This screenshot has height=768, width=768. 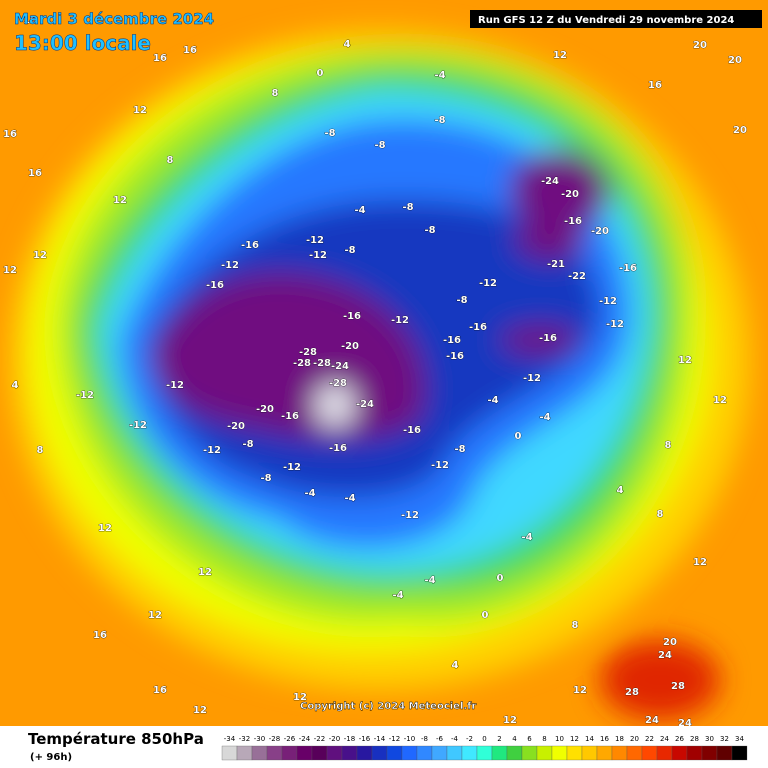 What do you see at coordinates (305, 739) in the screenshot?
I see `legend-label: -24` at bounding box center [305, 739].